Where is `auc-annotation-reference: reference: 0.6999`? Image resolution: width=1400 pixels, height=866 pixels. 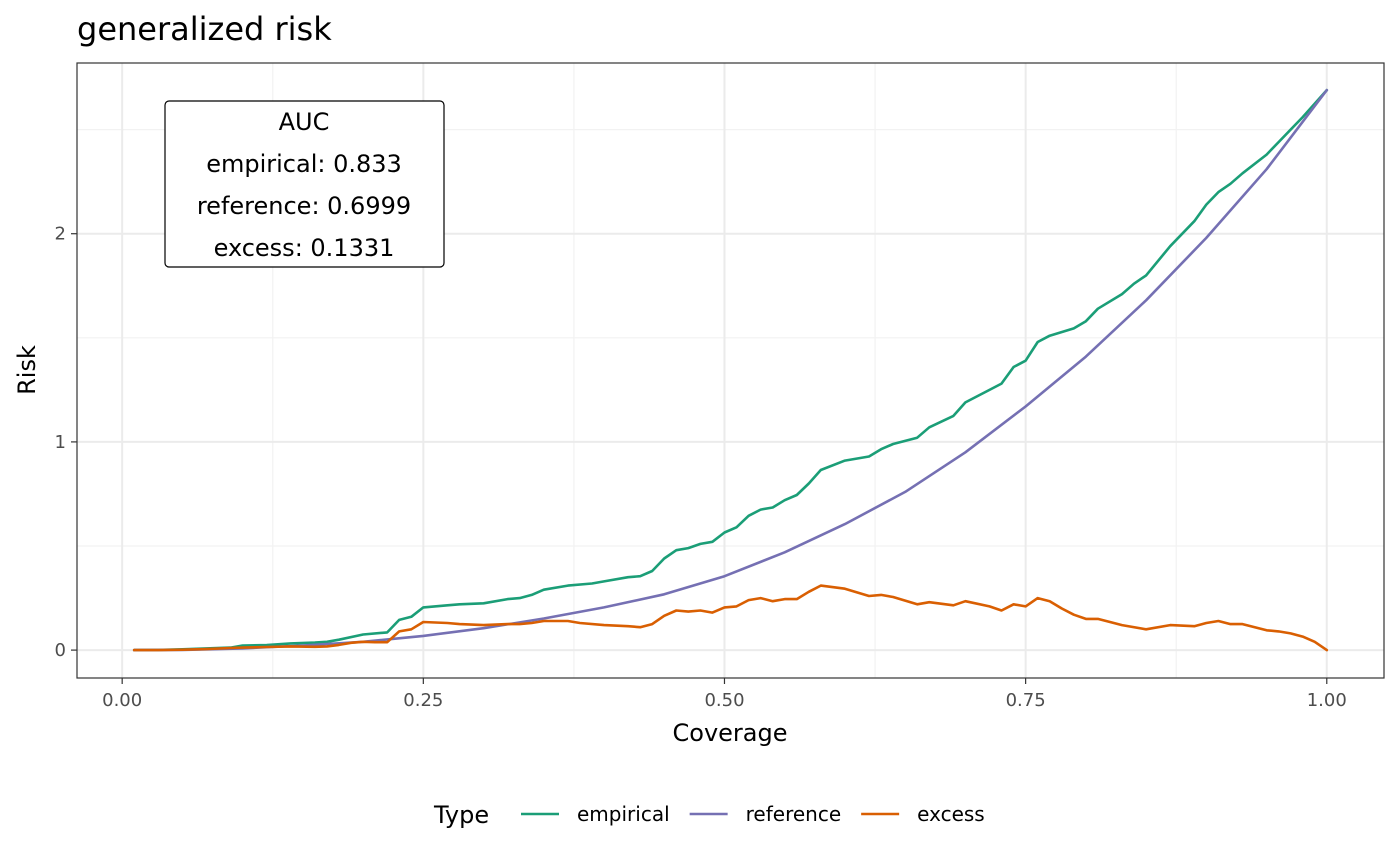 auc-annotation-reference: reference: 0.6999 is located at coordinates (304, 206).